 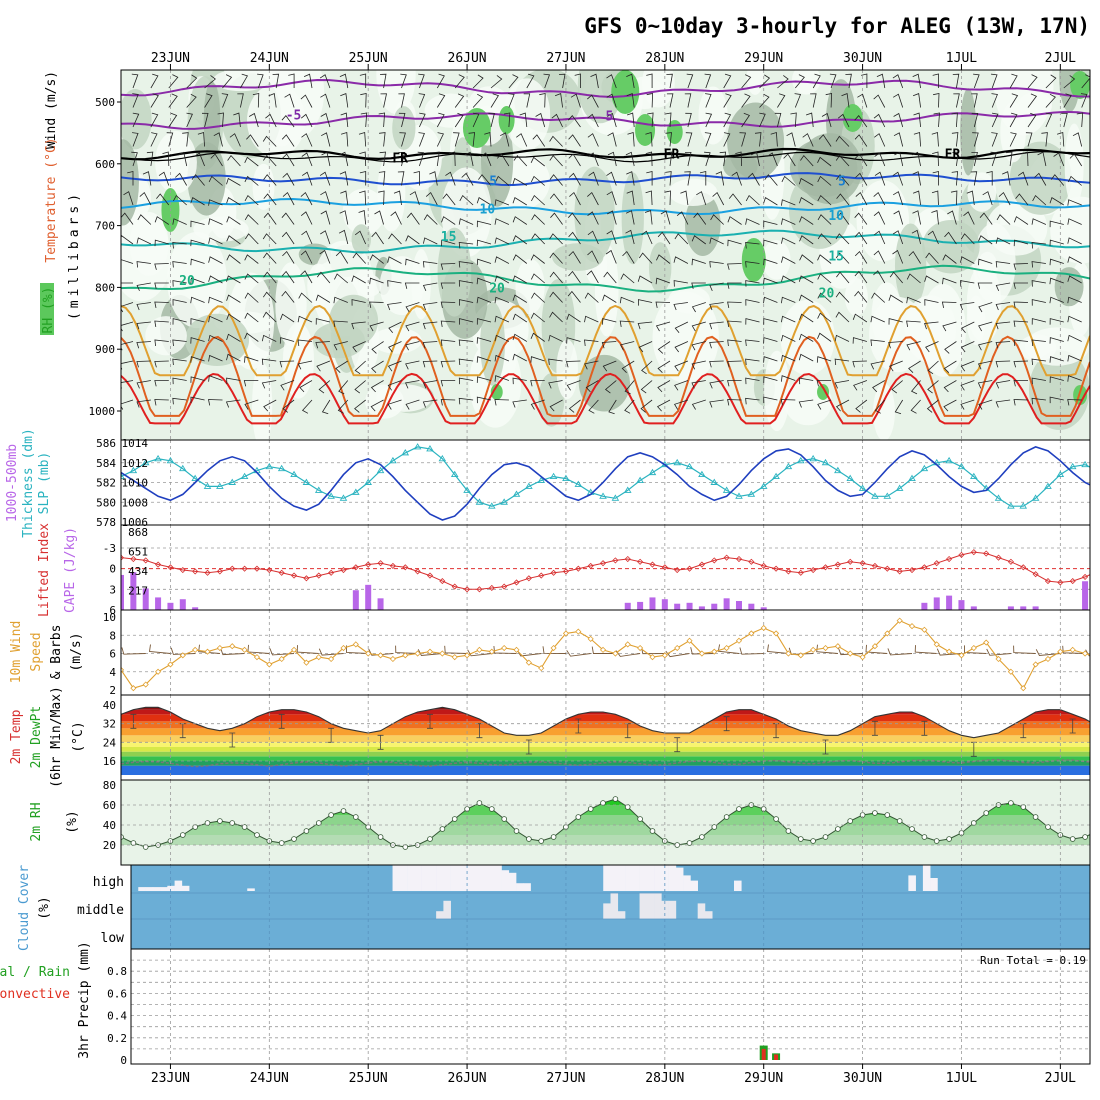 I want to click on date-label: 27JUN, so click(x=565, y=58).